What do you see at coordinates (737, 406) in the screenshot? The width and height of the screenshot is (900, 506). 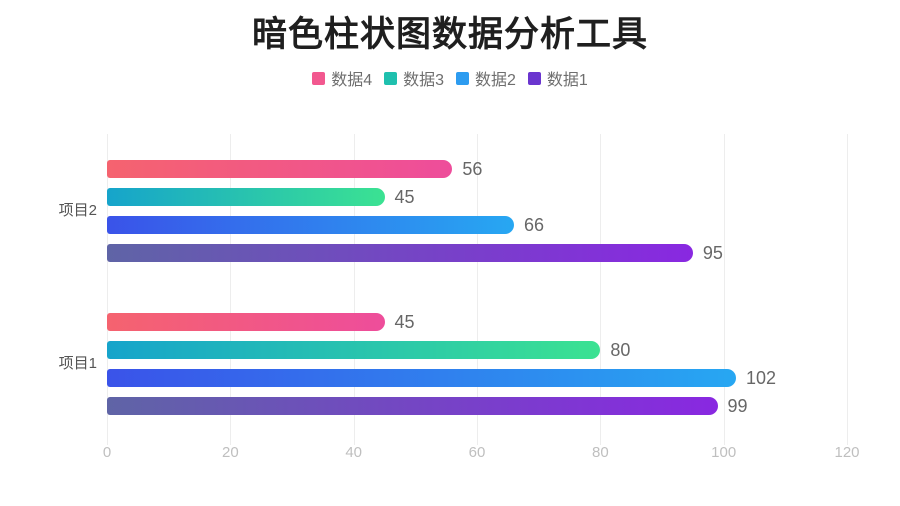 I see `value-label: 99` at bounding box center [737, 406].